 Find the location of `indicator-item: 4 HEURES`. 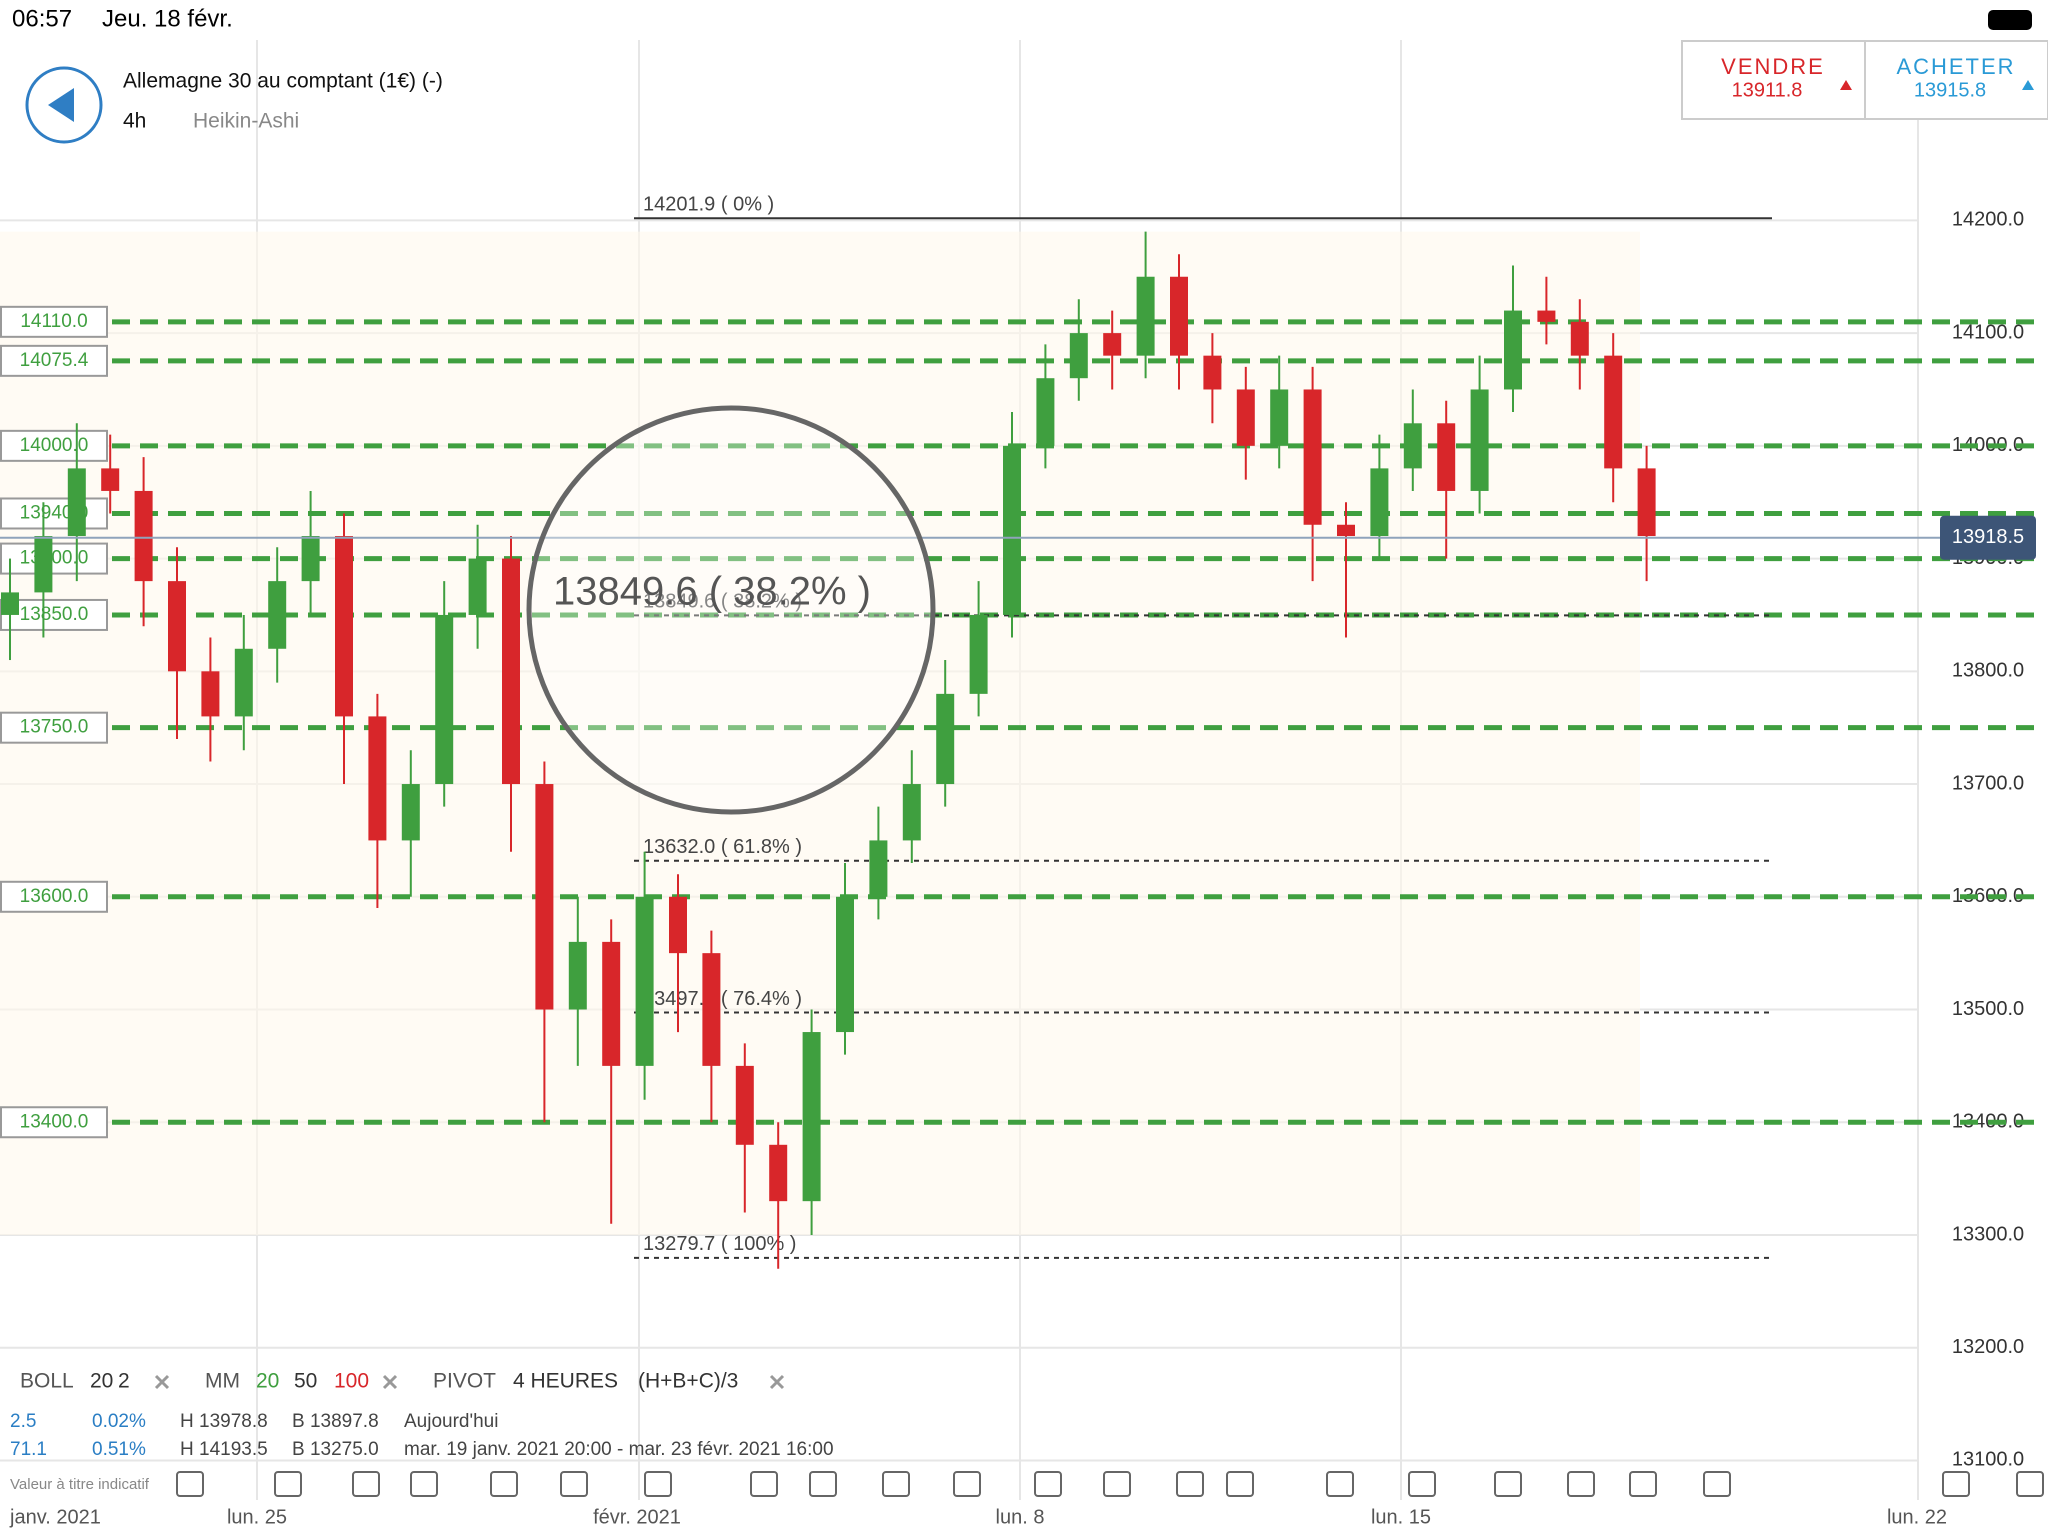

indicator-item: 4 HEURES is located at coordinates (565, 1381).